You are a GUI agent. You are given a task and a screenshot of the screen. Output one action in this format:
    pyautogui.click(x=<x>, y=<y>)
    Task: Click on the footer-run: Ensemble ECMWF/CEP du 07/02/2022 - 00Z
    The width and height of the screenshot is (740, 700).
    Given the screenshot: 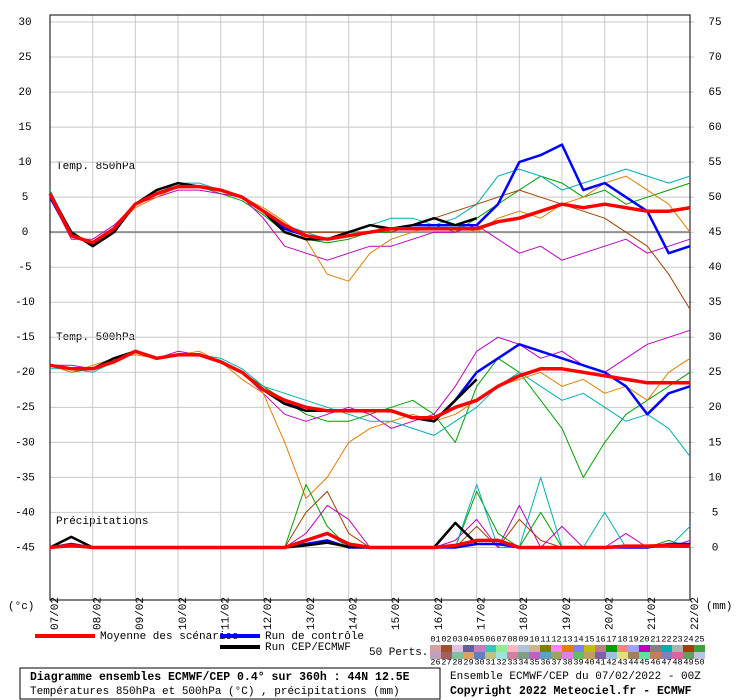 What is the action you would take?
    pyautogui.click(x=575, y=677)
    